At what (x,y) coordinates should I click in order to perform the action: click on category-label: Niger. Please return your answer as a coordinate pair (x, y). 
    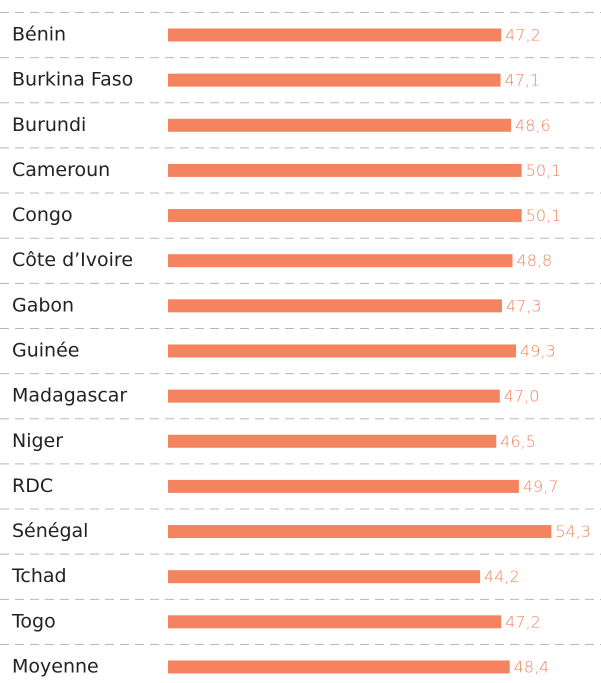
    Looking at the image, I should click on (37, 441).